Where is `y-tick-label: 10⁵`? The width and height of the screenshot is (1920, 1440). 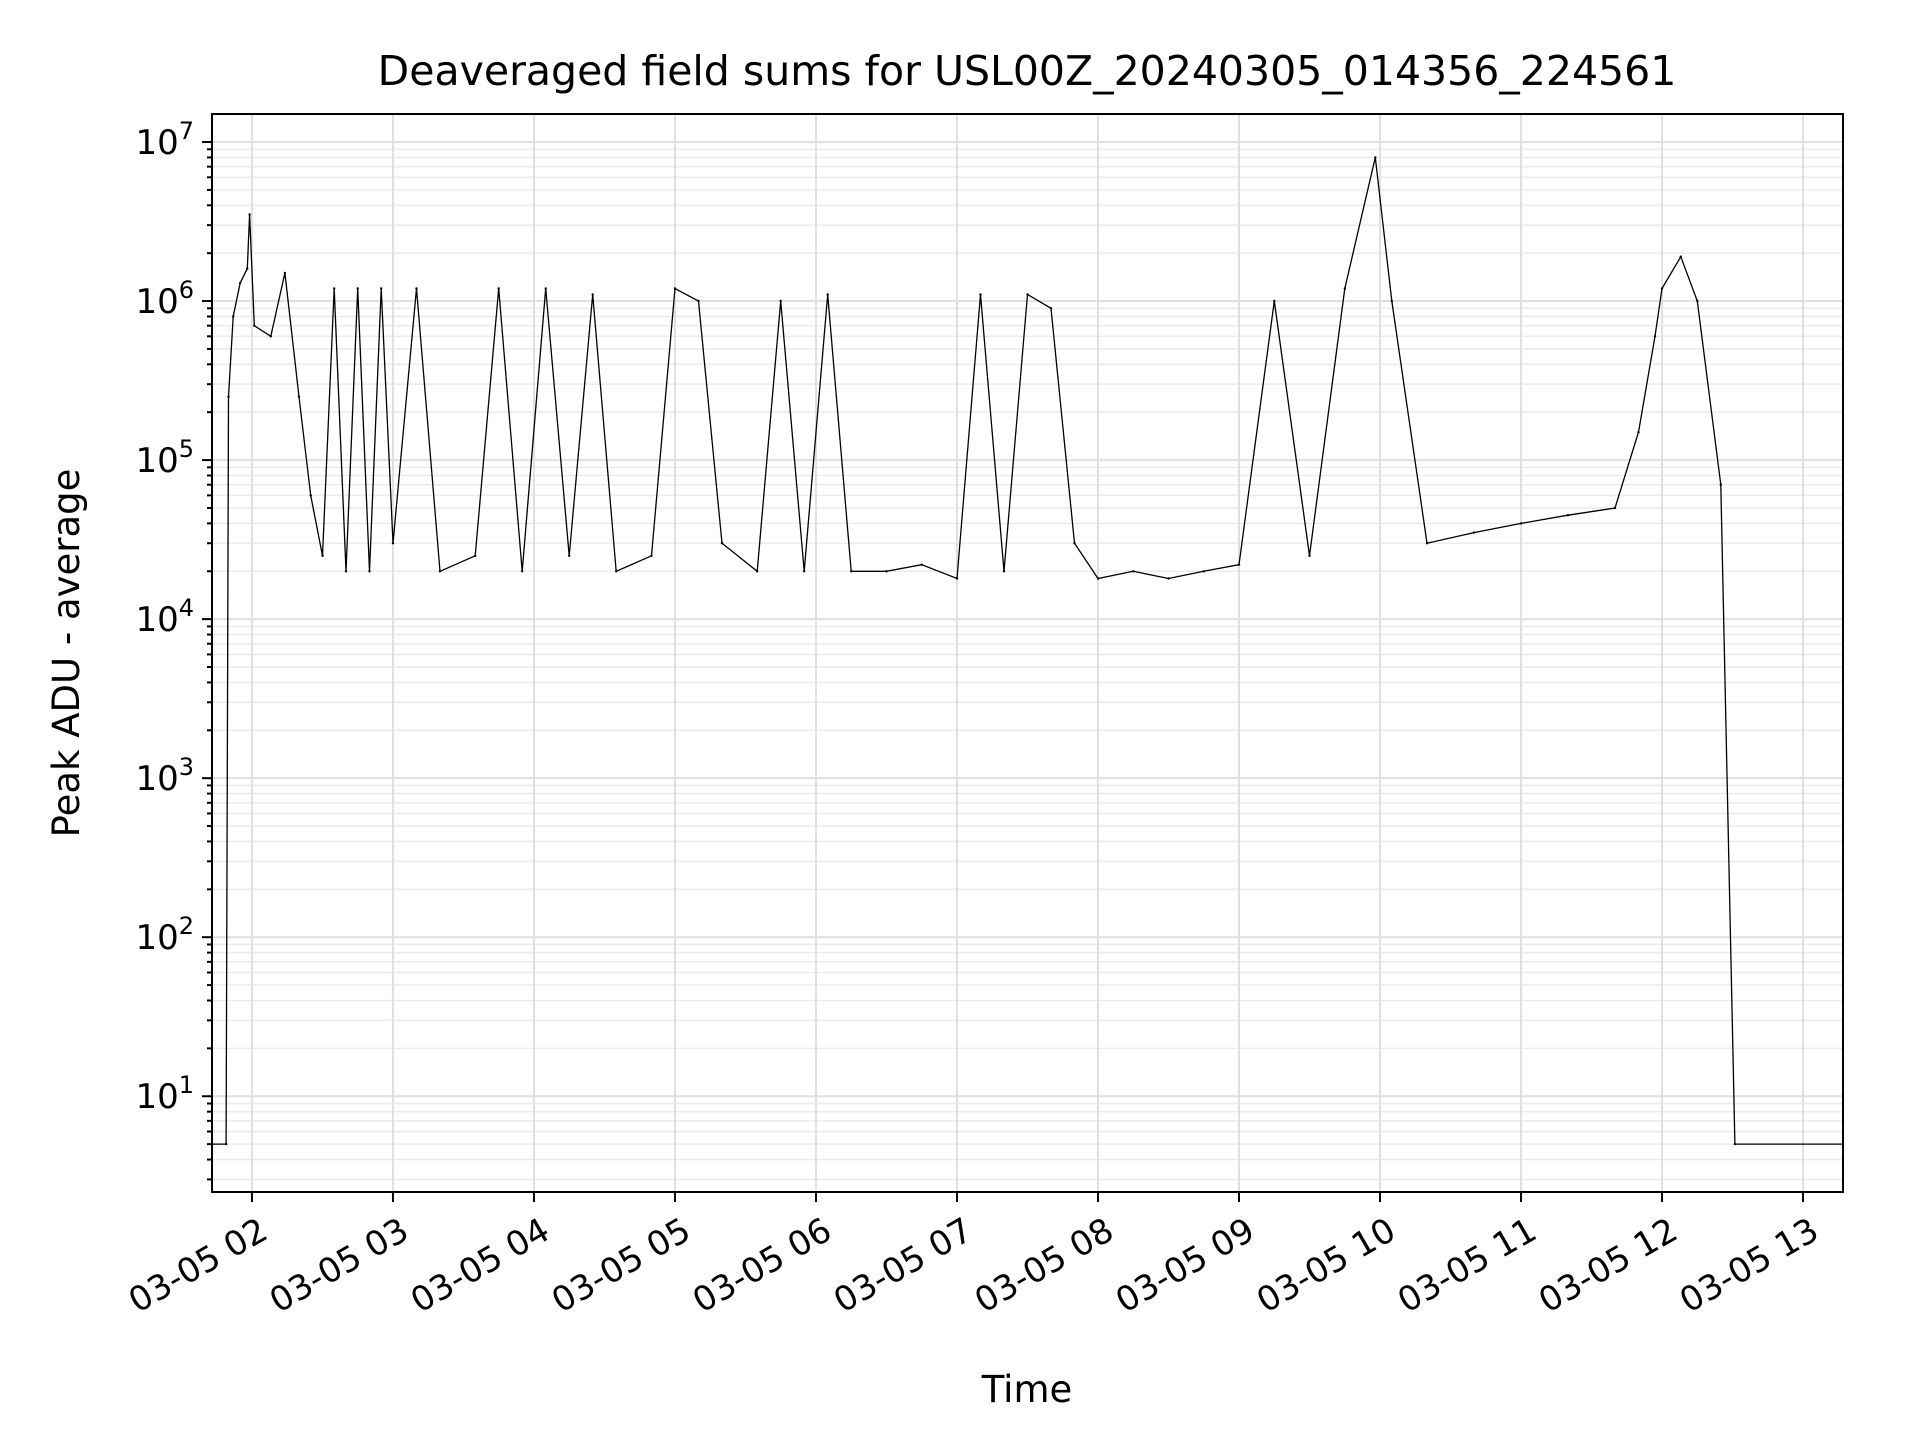 y-tick-label: 10⁵ is located at coordinates (164, 458).